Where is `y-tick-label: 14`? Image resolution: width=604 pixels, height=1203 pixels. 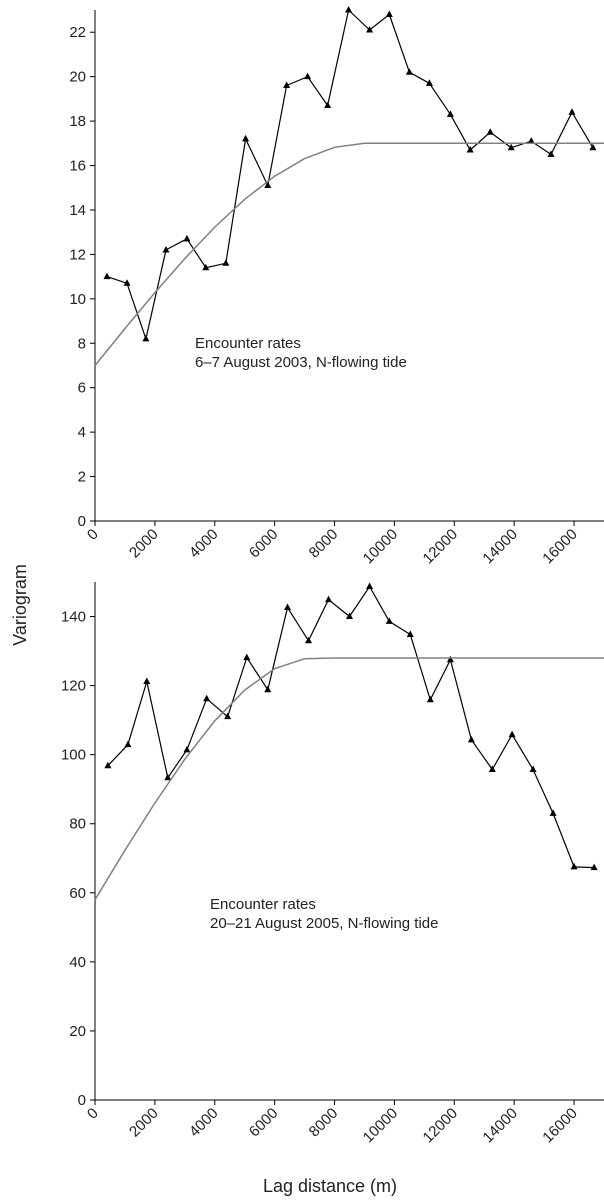 y-tick-label: 14 is located at coordinates (77, 210).